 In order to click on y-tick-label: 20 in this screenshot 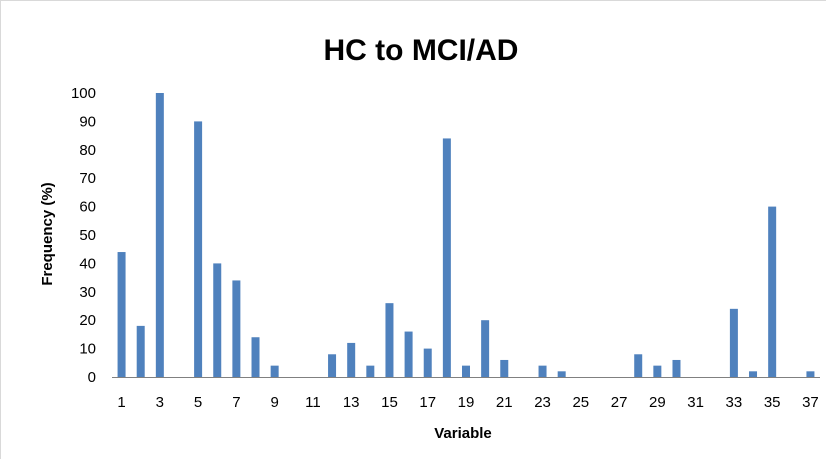, I will do `click(87, 320)`.